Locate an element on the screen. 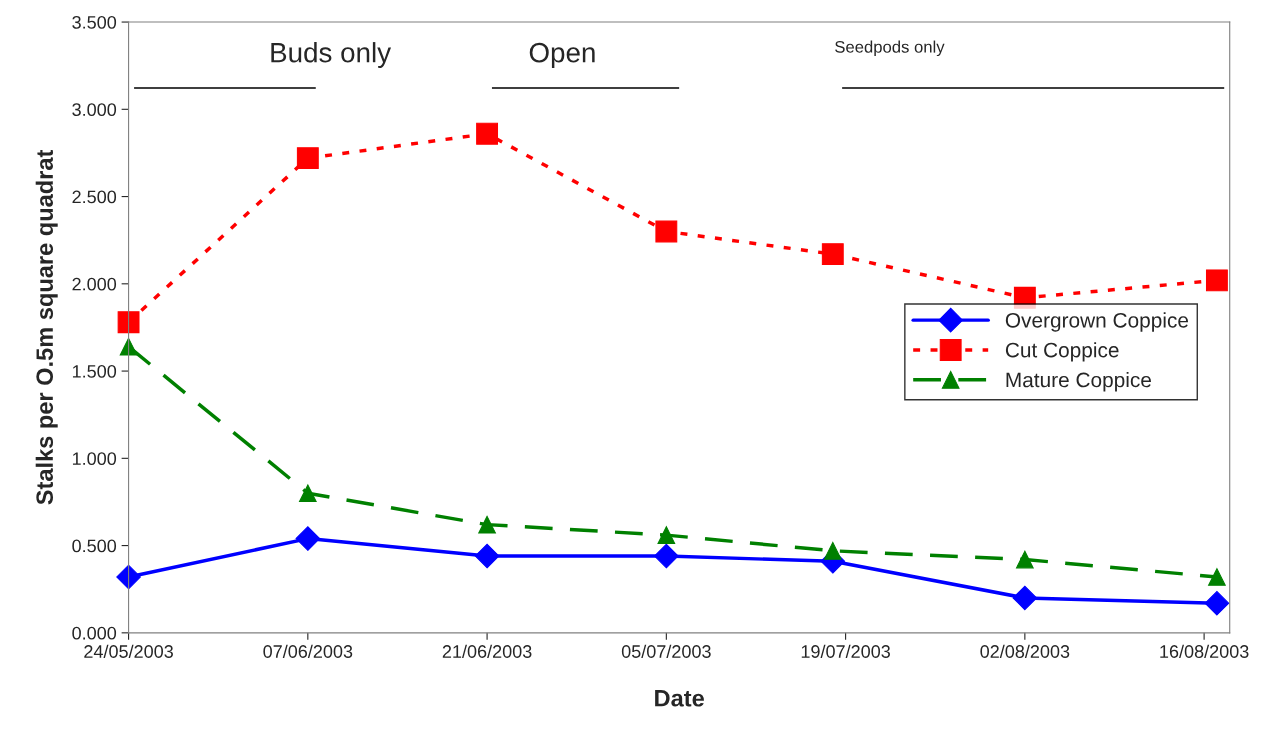  legend-label: Mature Coppice is located at coordinates (1078, 382).